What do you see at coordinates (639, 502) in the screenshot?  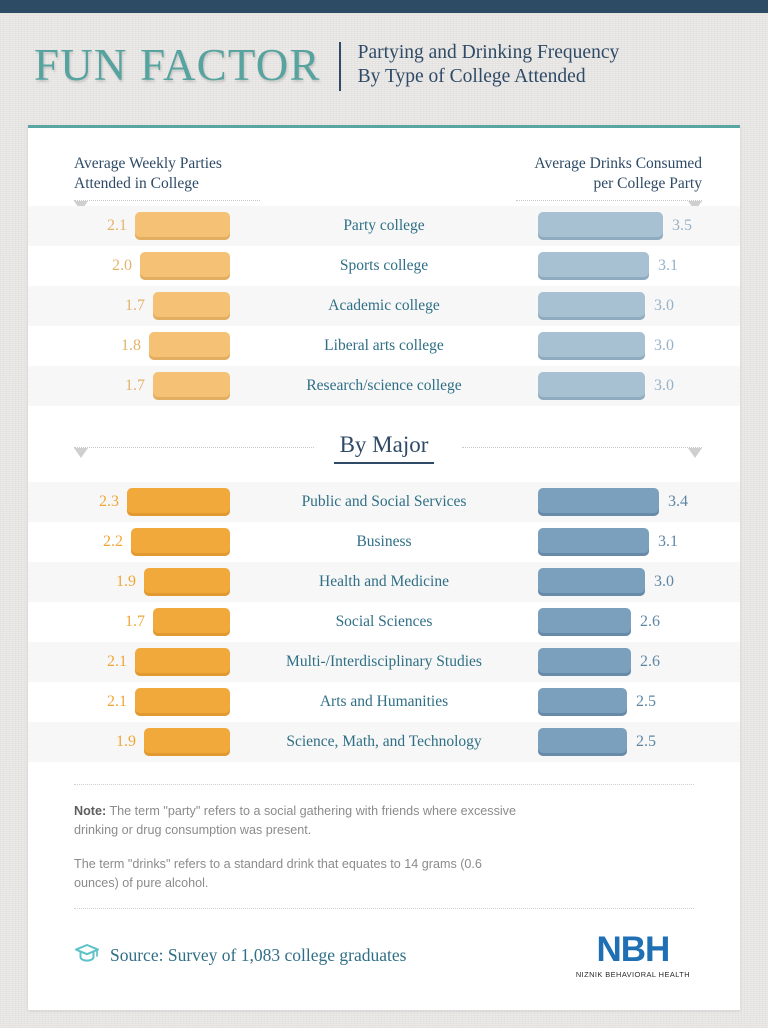 I see `drinks-cell: 3.4` at bounding box center [639, 502].